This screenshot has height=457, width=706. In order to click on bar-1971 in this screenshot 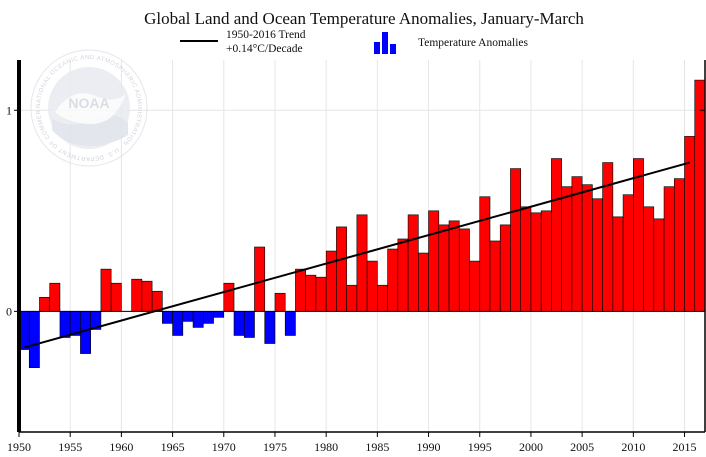, I will do `click(239, 323)`.